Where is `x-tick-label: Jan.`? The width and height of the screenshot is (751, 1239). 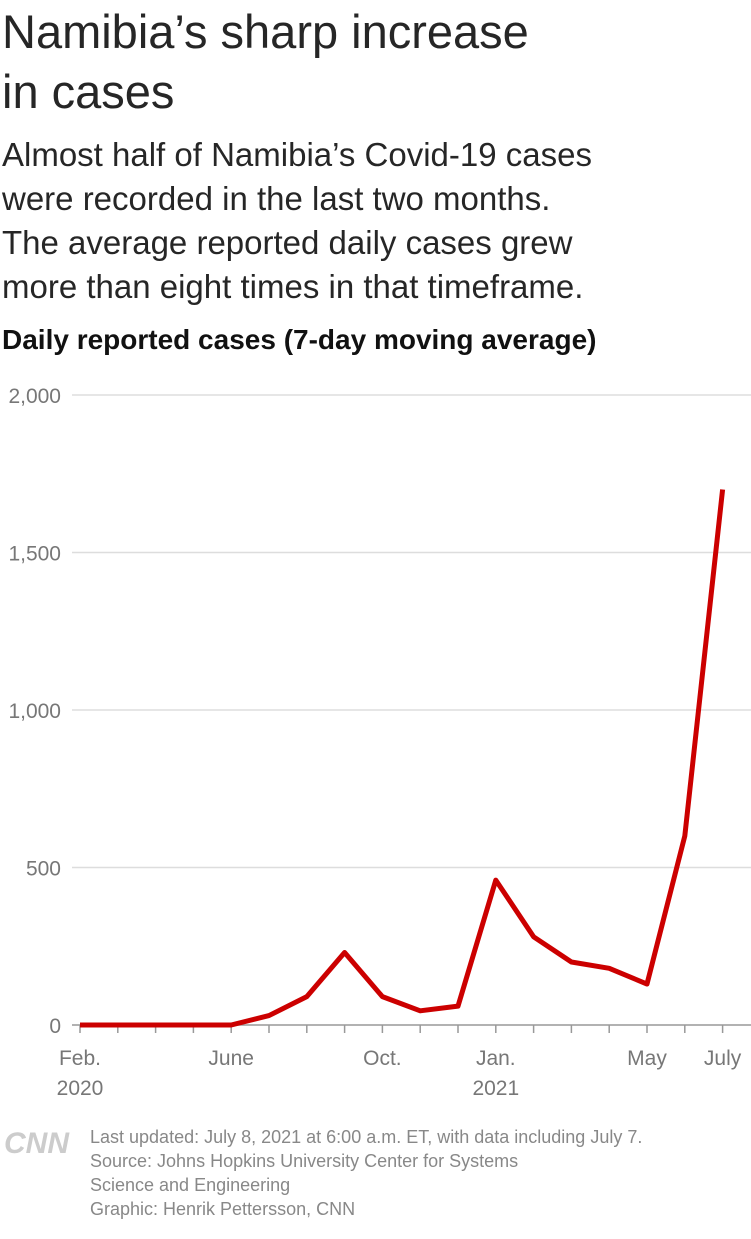
x-tick-label: Jan. is located at coordinates (496, 1058).